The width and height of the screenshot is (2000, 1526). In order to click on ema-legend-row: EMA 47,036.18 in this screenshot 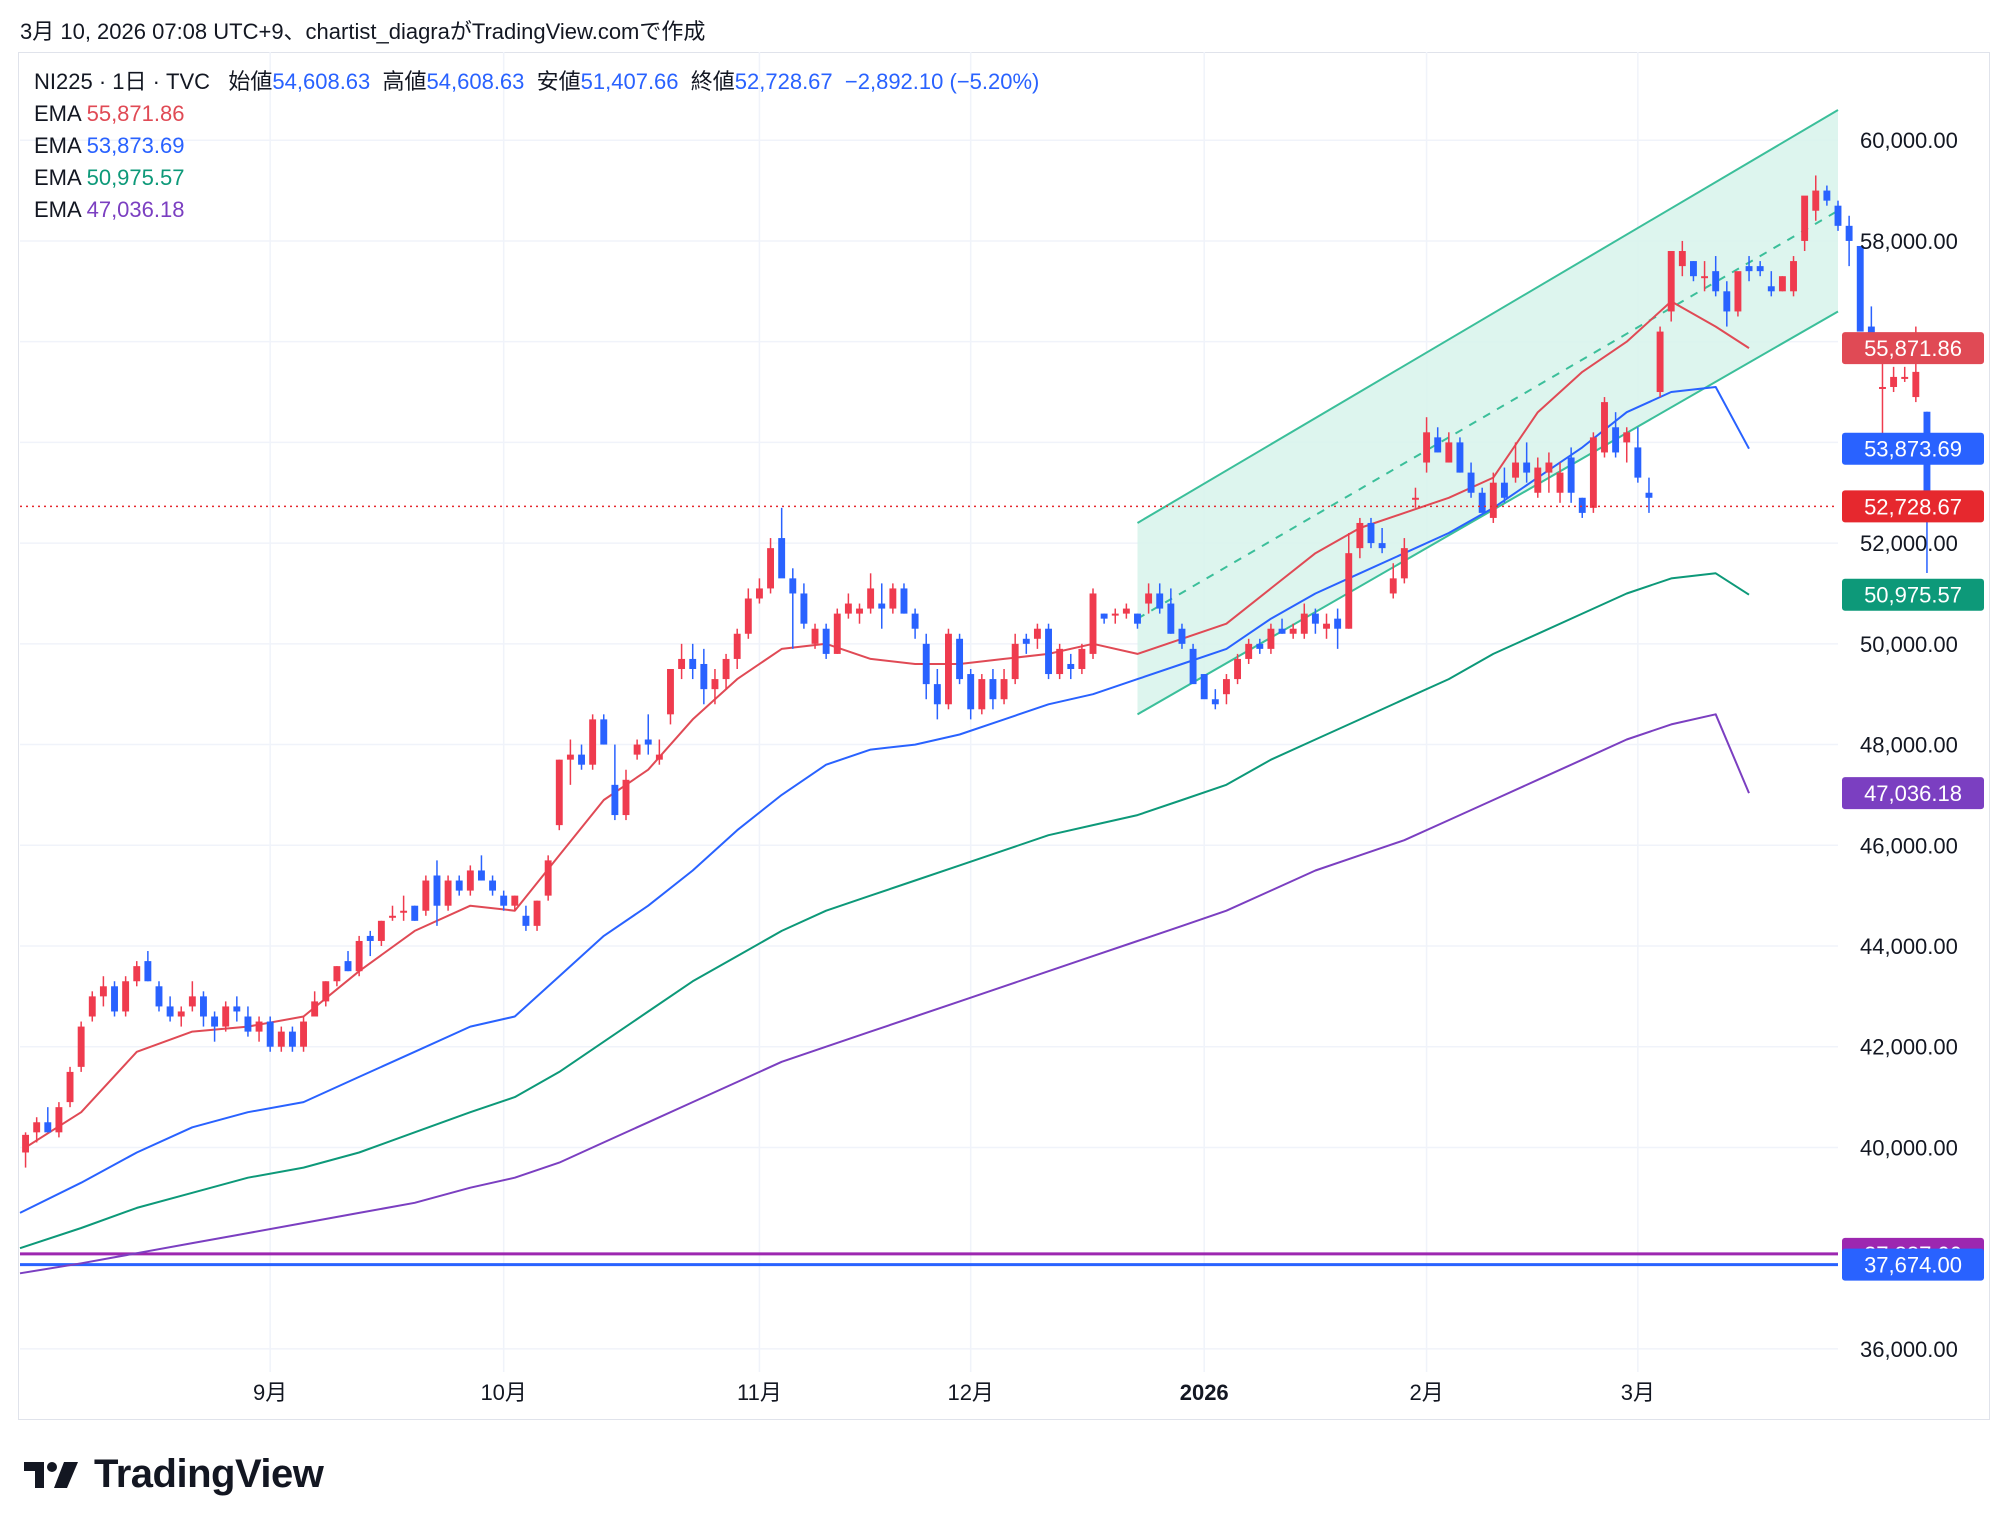, I will do `click(536, 210)`.